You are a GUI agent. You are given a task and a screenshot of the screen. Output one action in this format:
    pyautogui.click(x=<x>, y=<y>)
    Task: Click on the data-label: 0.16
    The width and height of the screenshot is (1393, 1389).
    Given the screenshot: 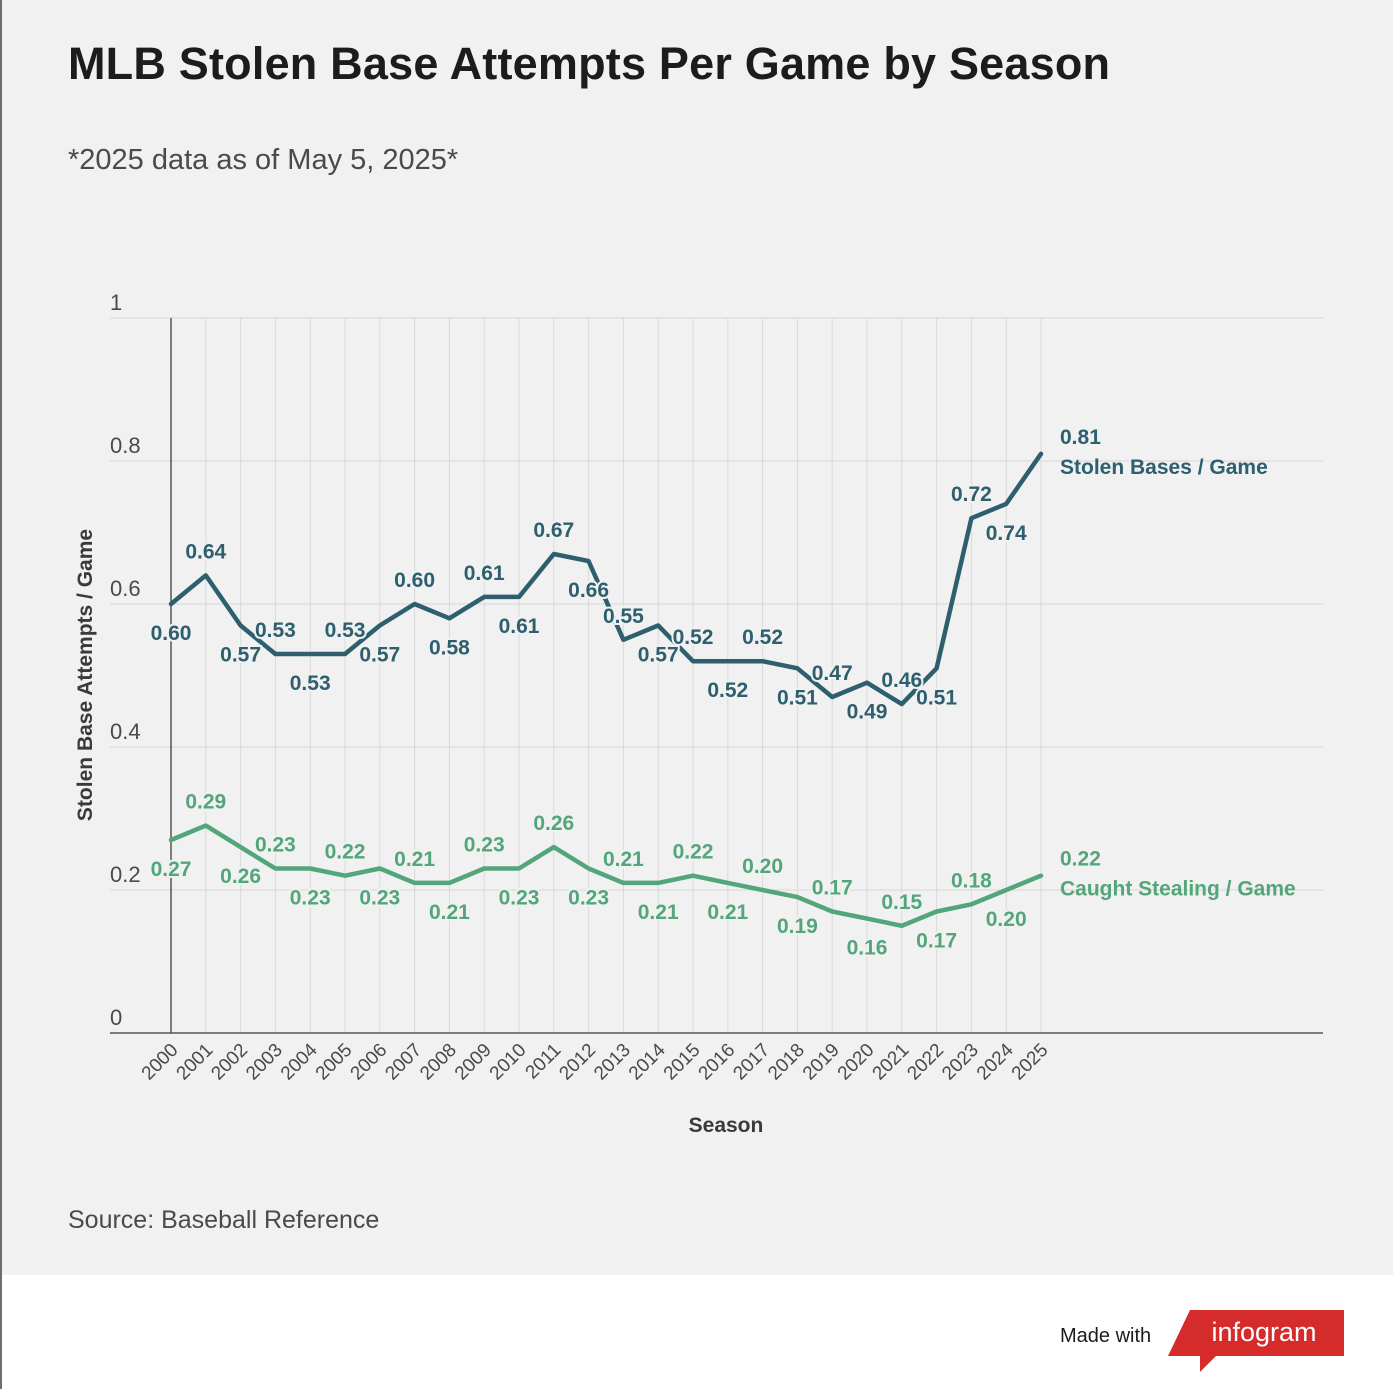 What is the action you would take?
    pyautogui.click(x=867, y=948)
    